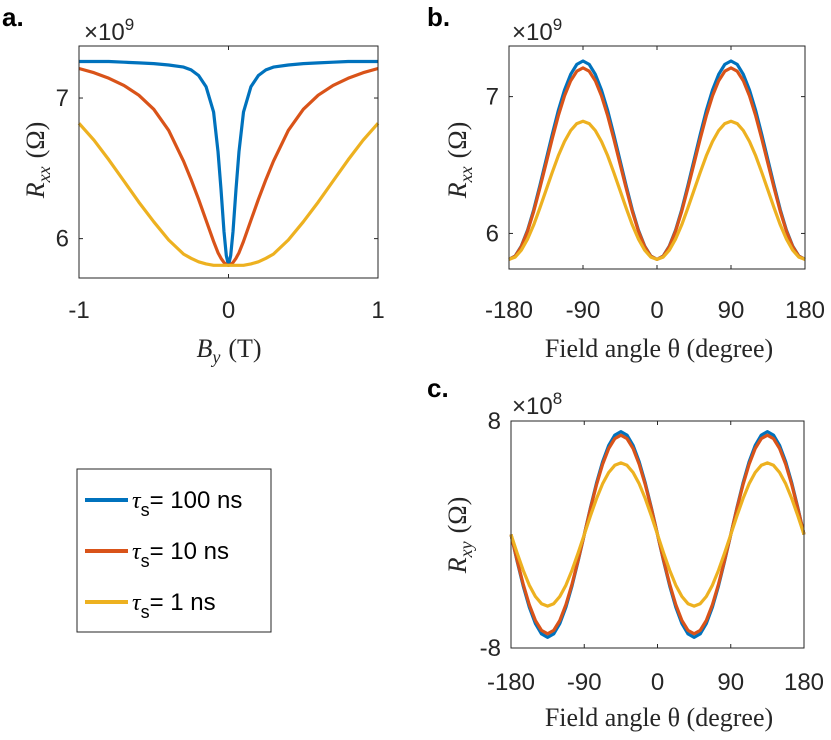 The width and height of the screenshot is (831, 740). Describe the element at coordinates (659, 348) in the screenshot. I see `panel-b-xlabel: Field angle θ (degree)` at that location.